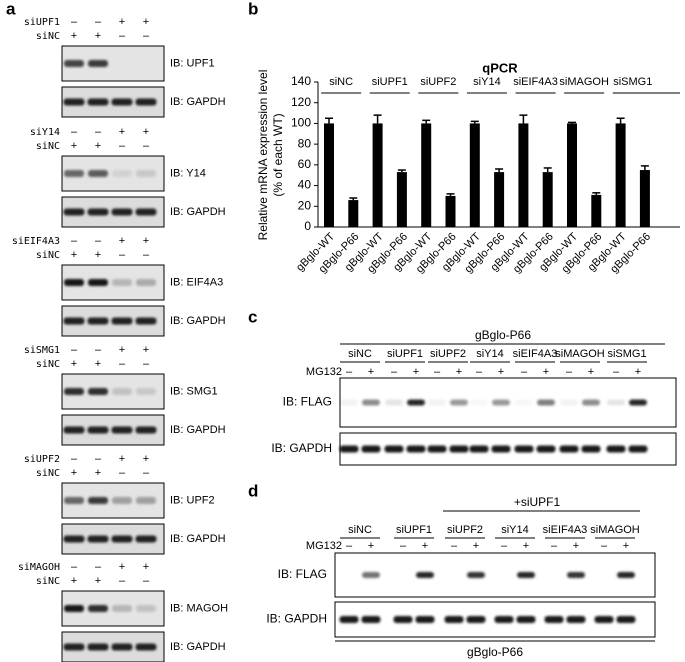  I want to click on group-label: siEIF4A3, so click(565, 530).